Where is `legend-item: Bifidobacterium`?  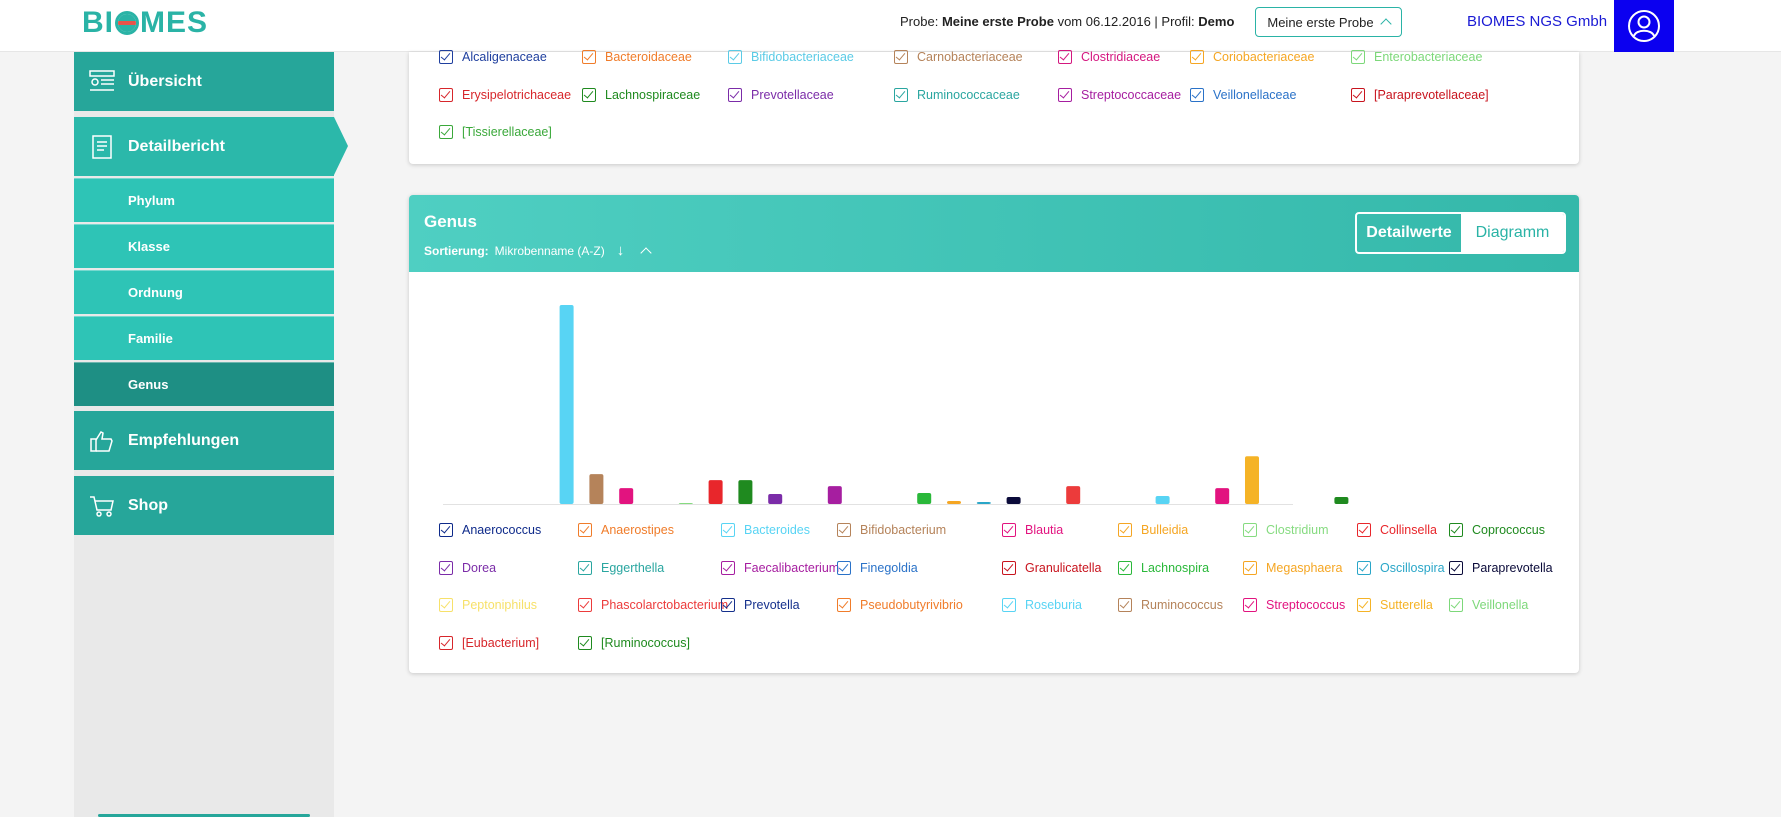 legend-item: Bifidobacterium is located at coordinates (891, 530).